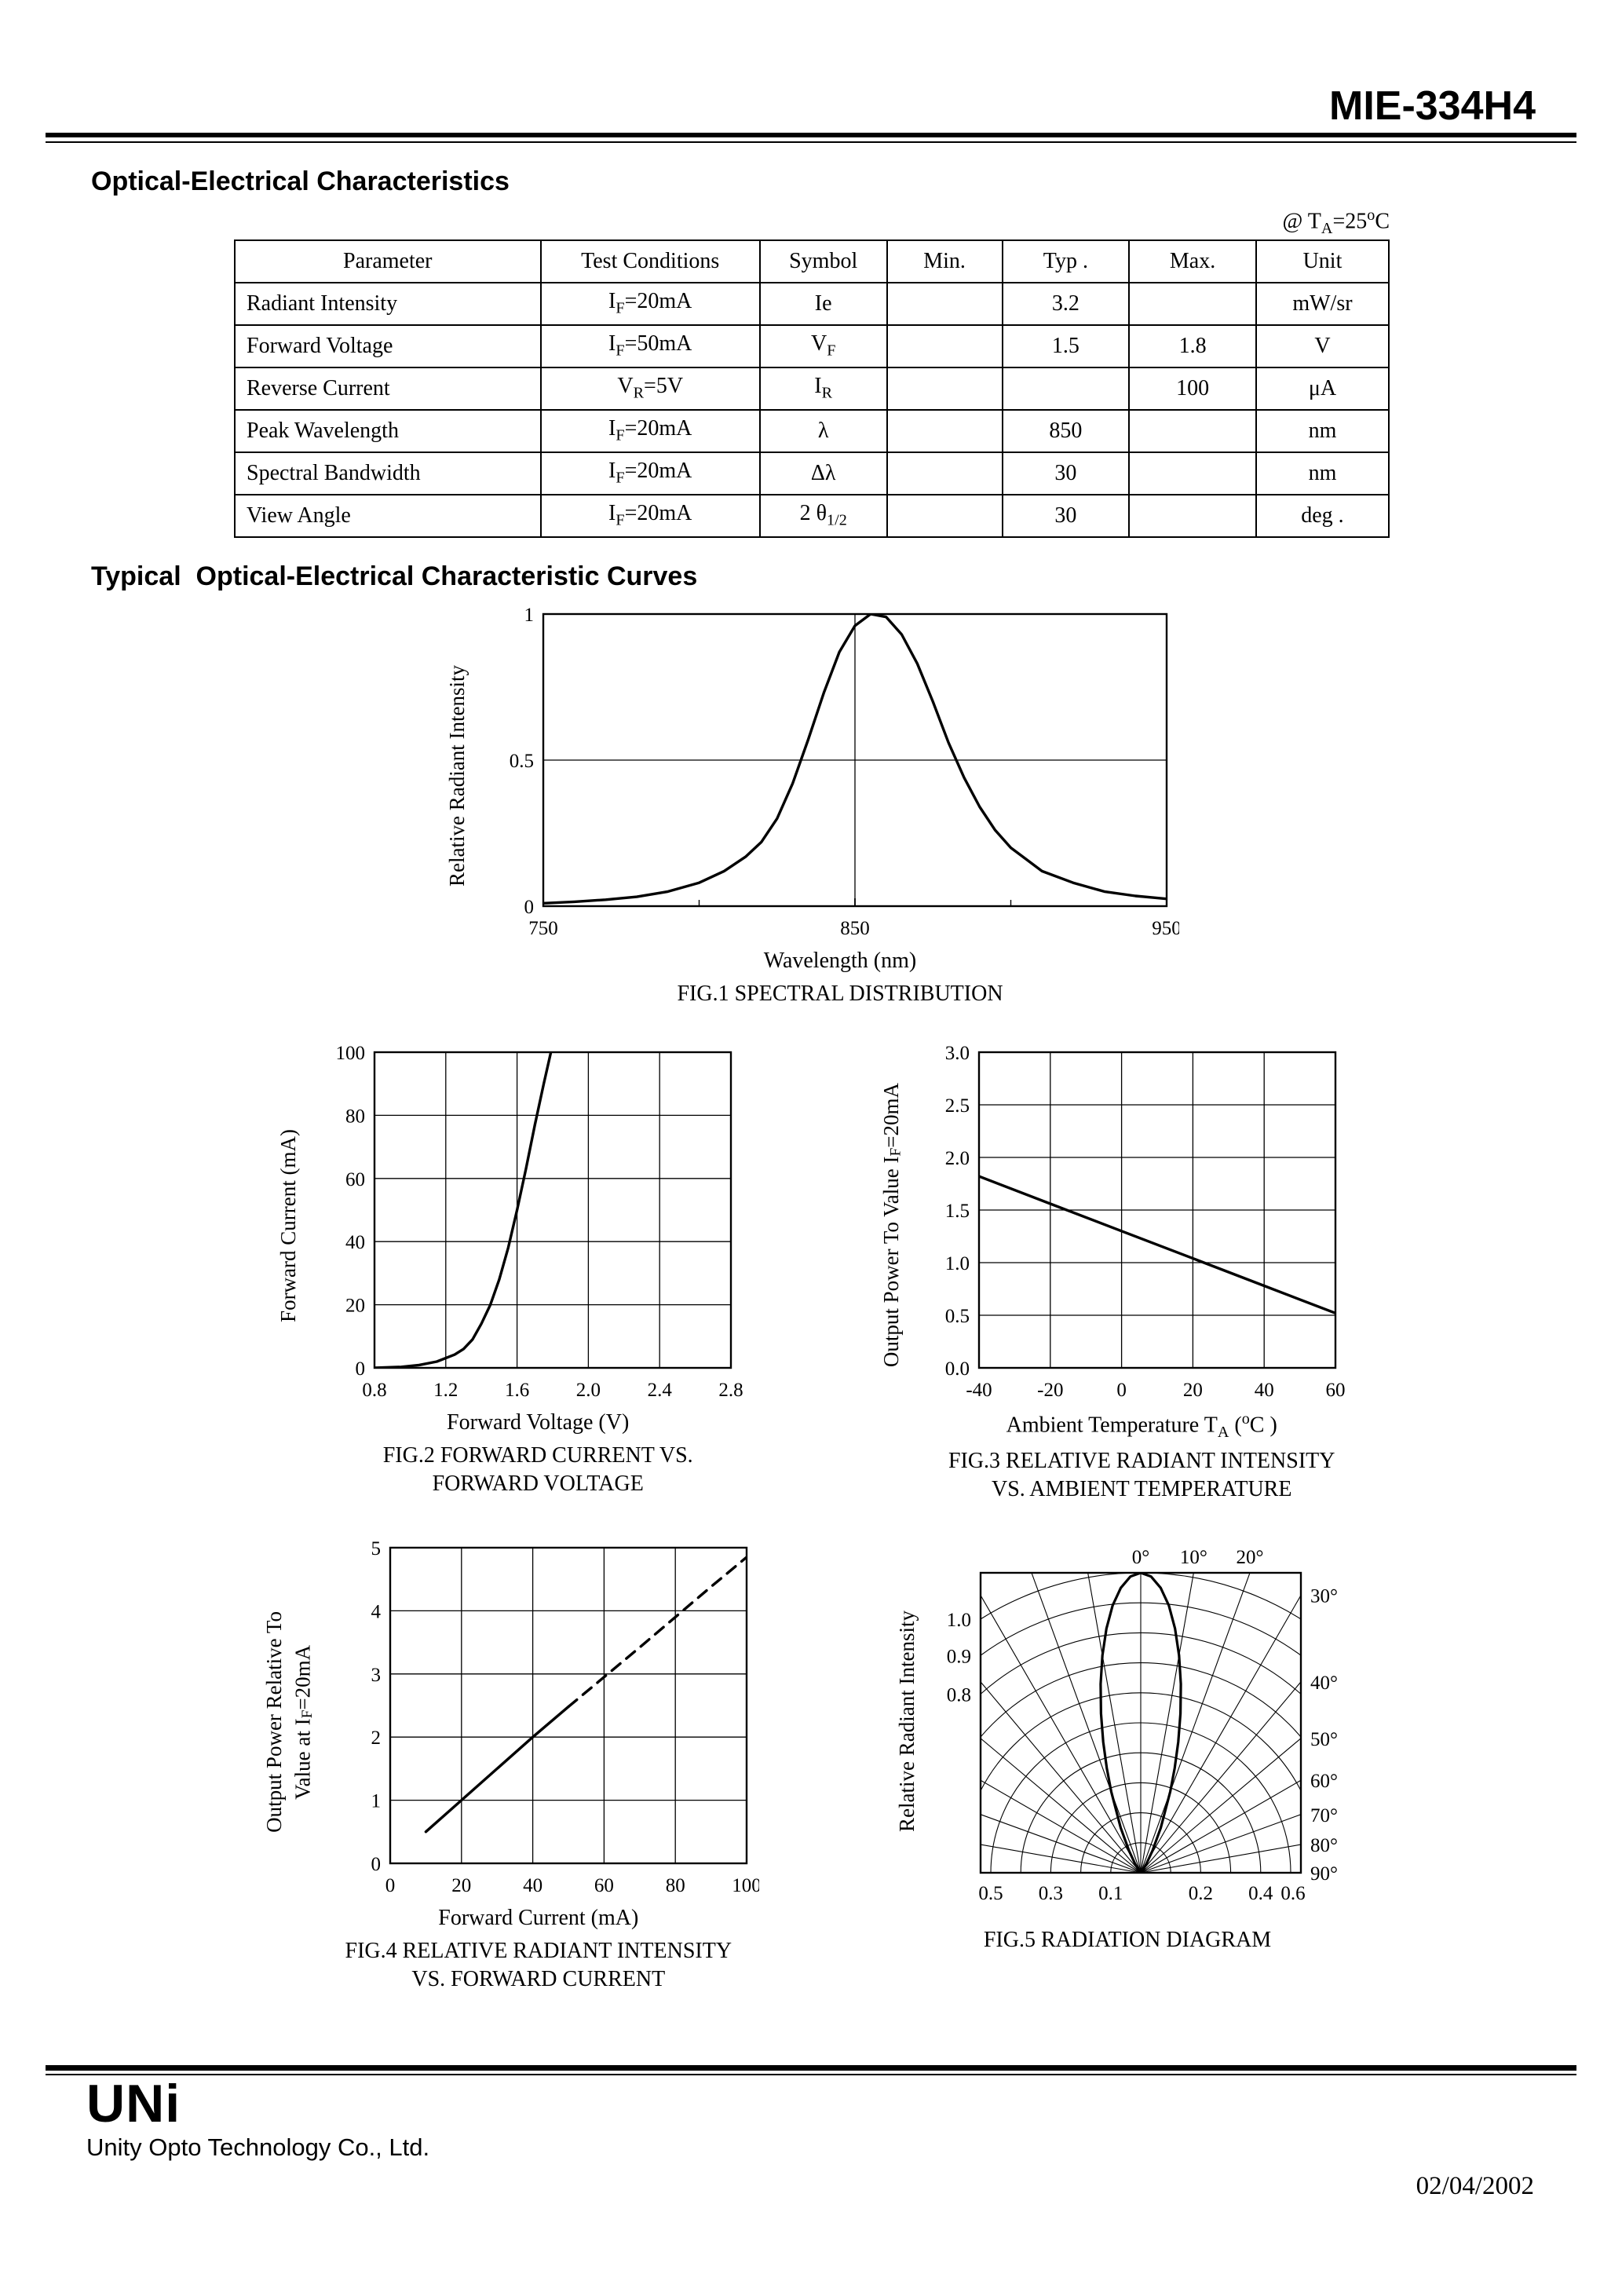 The image size is (1622, 2296). I want to click on table-row-radiant-intensity: Radiant Intensity IF=20mA Ie 3.2 mW/sr, so click(812, 303).